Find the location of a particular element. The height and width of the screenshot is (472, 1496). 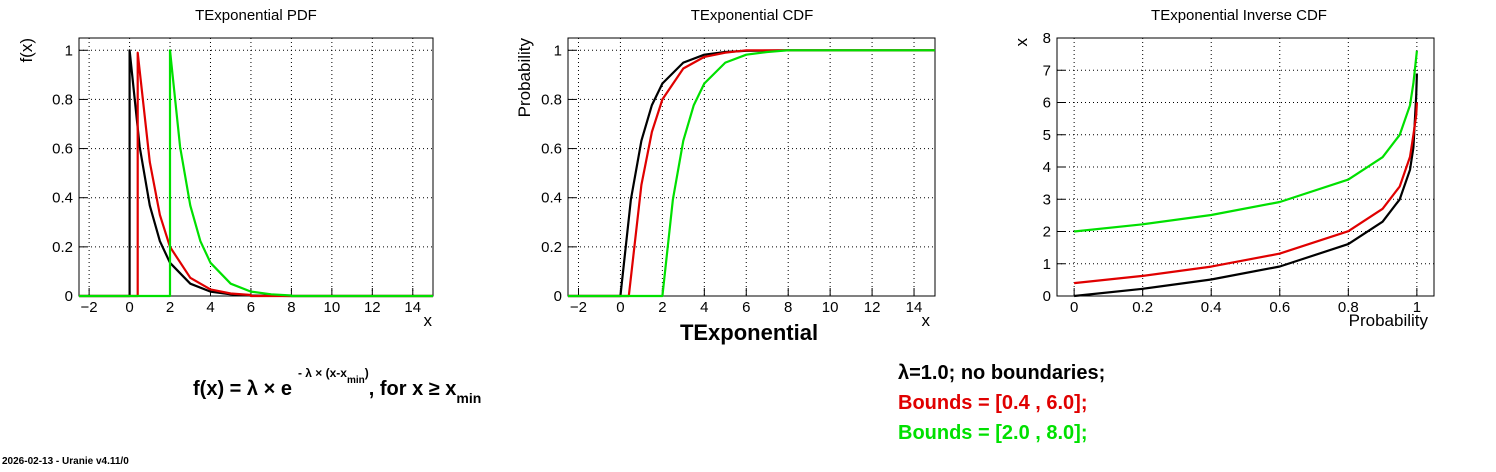

x-tick-label: 0.4 is located at coordinates (1211, 307).